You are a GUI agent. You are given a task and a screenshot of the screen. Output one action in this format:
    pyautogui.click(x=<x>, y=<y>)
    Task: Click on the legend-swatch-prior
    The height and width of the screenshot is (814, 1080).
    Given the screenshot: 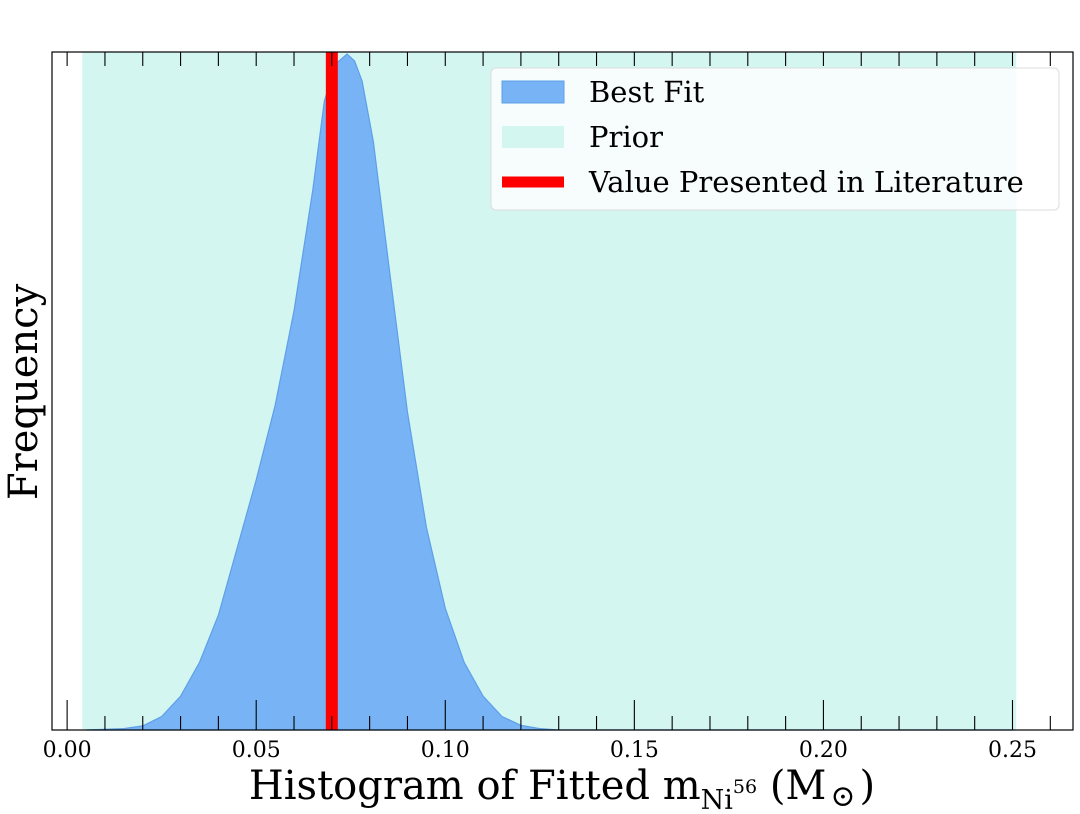 What is the action you would take?
    pyautogui.click(x=533, y=137)
    